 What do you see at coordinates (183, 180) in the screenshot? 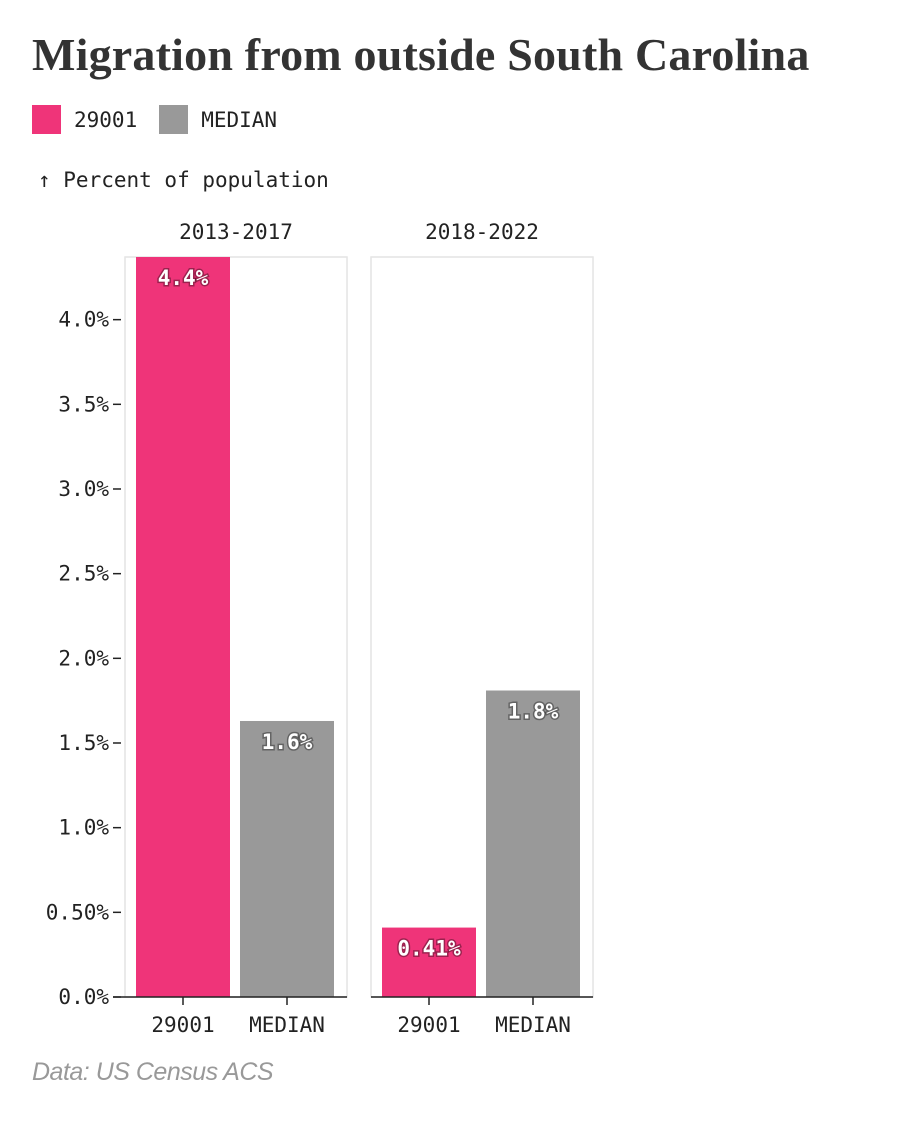
I see `y-axis-label: ↑ Percent of population` at bounding box center [183, 180].